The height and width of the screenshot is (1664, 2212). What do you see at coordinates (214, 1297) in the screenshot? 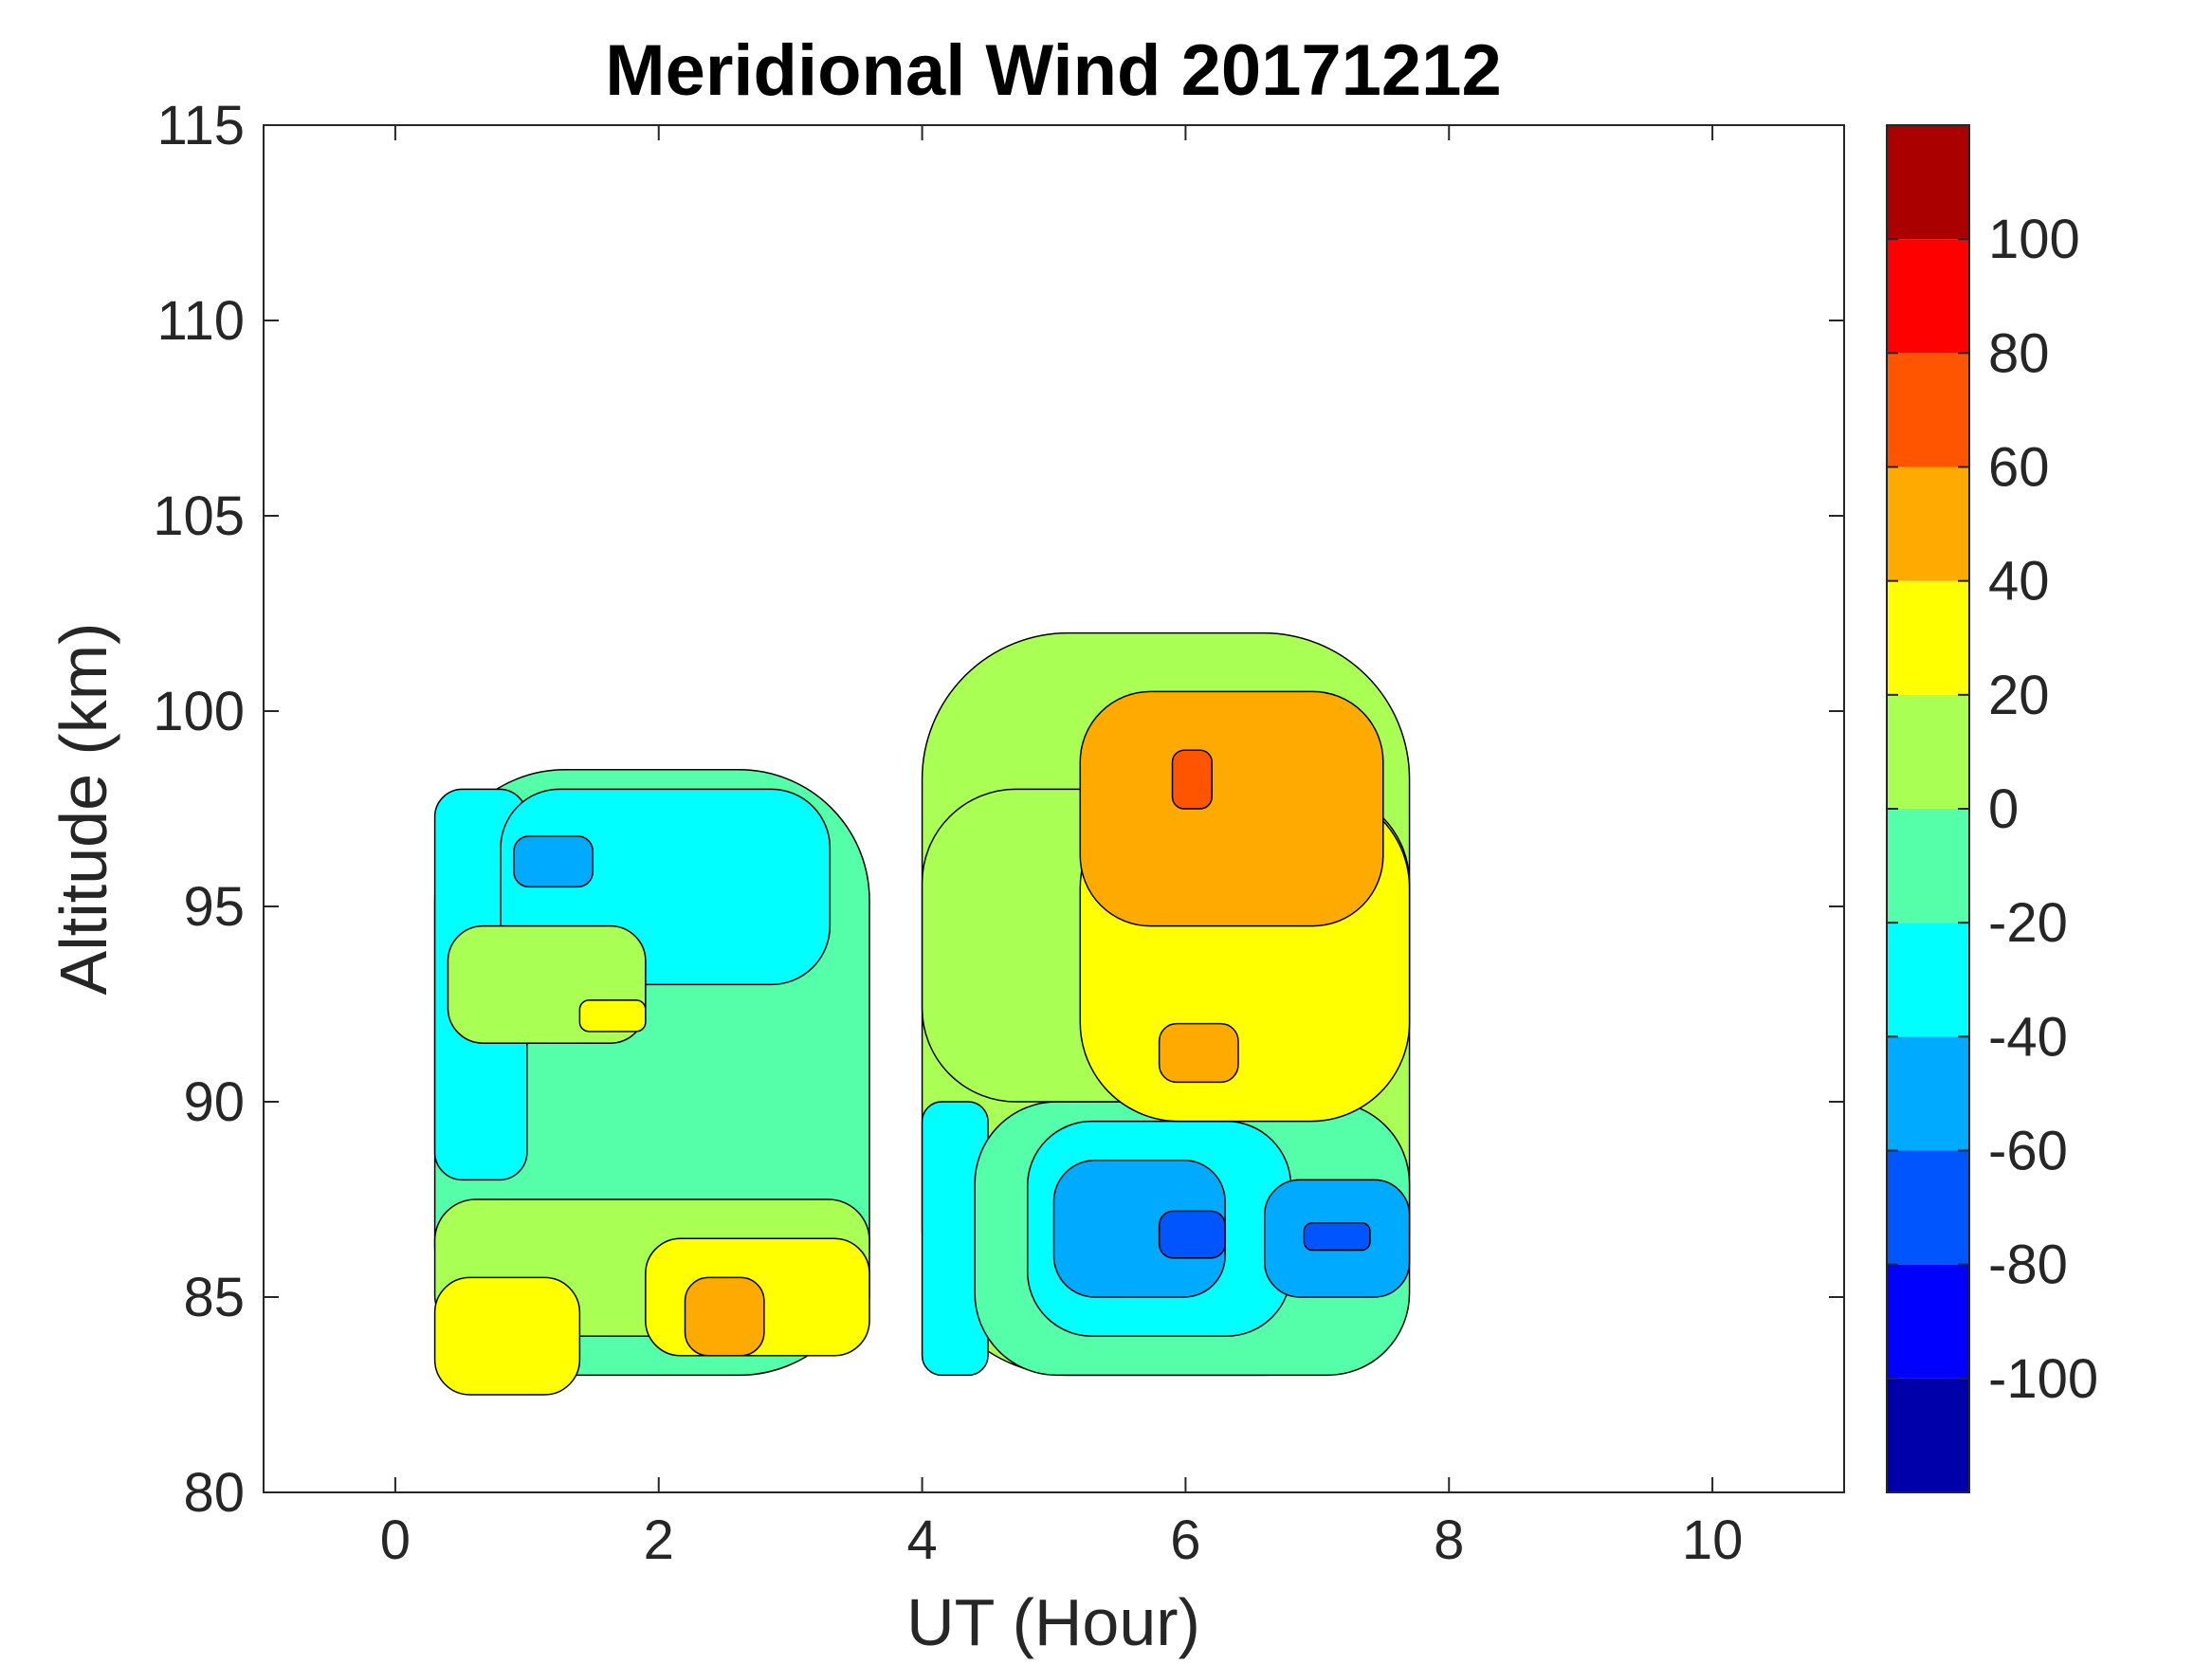
I see `y-tick-label: 85` at bounding box center [214, 1297].